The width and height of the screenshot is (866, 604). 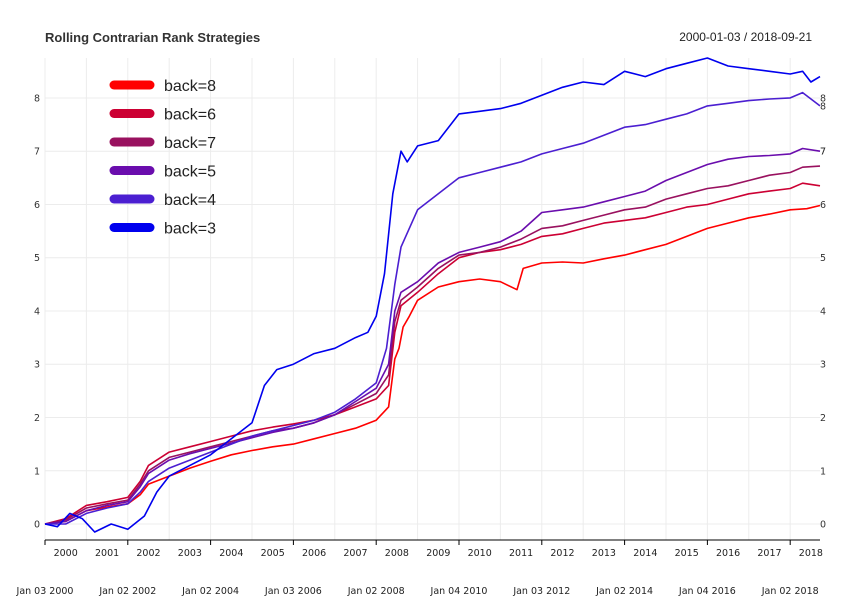 What do you see at coordinates (823, 418) in the screenshot?
I see `y-tick-label-right-2: 2` at bounding box center [823, 418].